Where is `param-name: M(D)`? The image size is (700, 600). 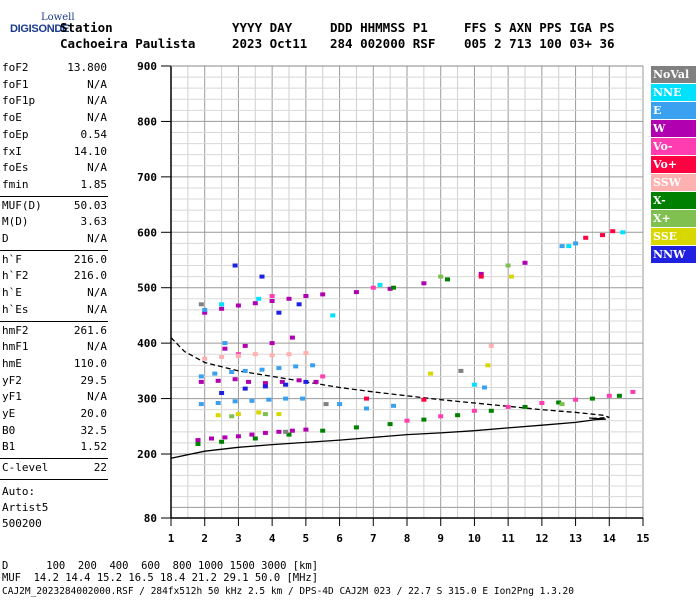
param-name: M(D) is located at coordinates (15, 222).